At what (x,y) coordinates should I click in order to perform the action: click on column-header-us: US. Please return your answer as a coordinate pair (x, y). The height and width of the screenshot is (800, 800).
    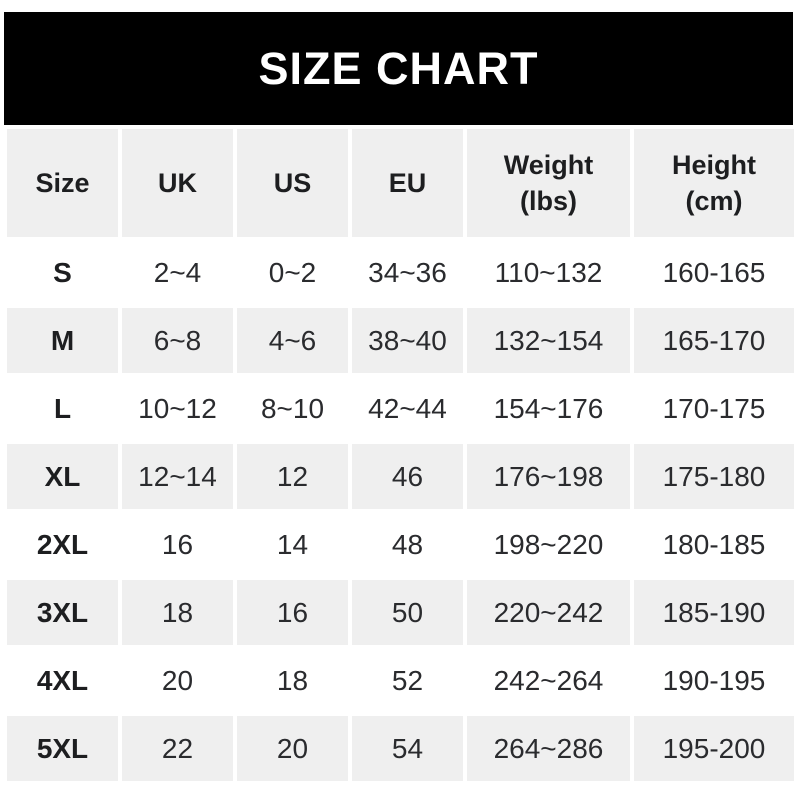
    Looking at the image, I should click on (292, 183).